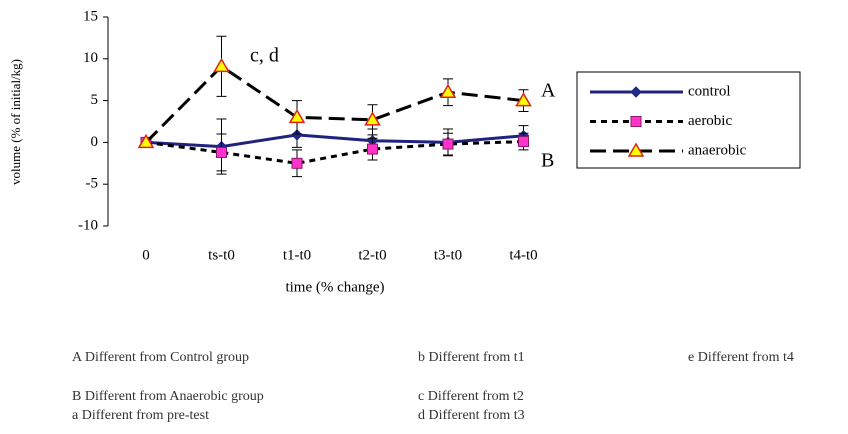  What do you see at coordinates (547, 161) in the screenshot?
I see `annotation: B` at bounding box center [547, 161].